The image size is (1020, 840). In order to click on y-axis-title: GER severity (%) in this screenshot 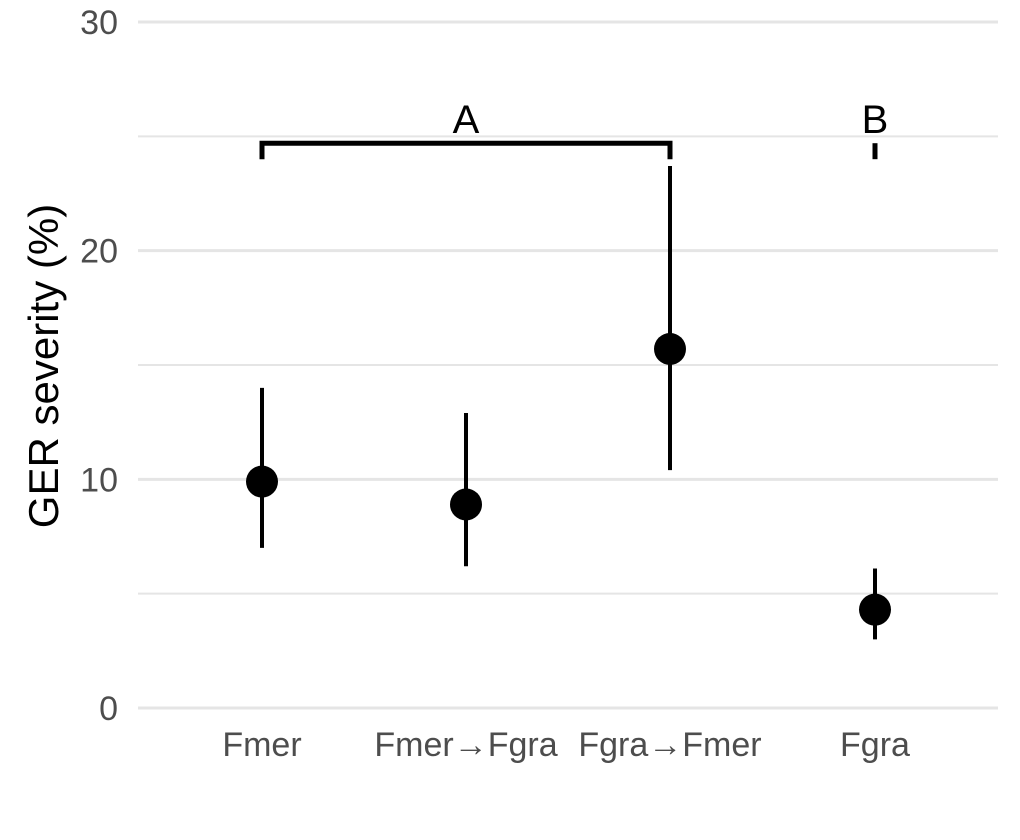, I will do `click(43, 366)`.